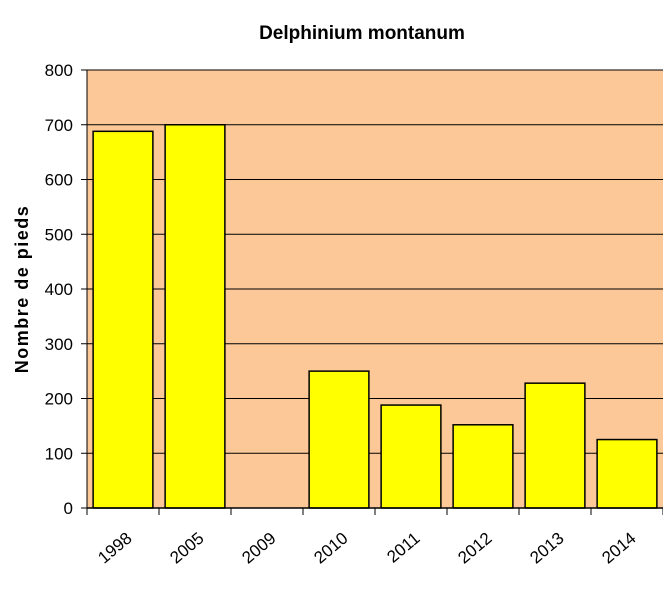  What do you see at coordinates (59, 289) in the screenshot?
I see `y-tick-label: 400` at bounding box center [59, 289].